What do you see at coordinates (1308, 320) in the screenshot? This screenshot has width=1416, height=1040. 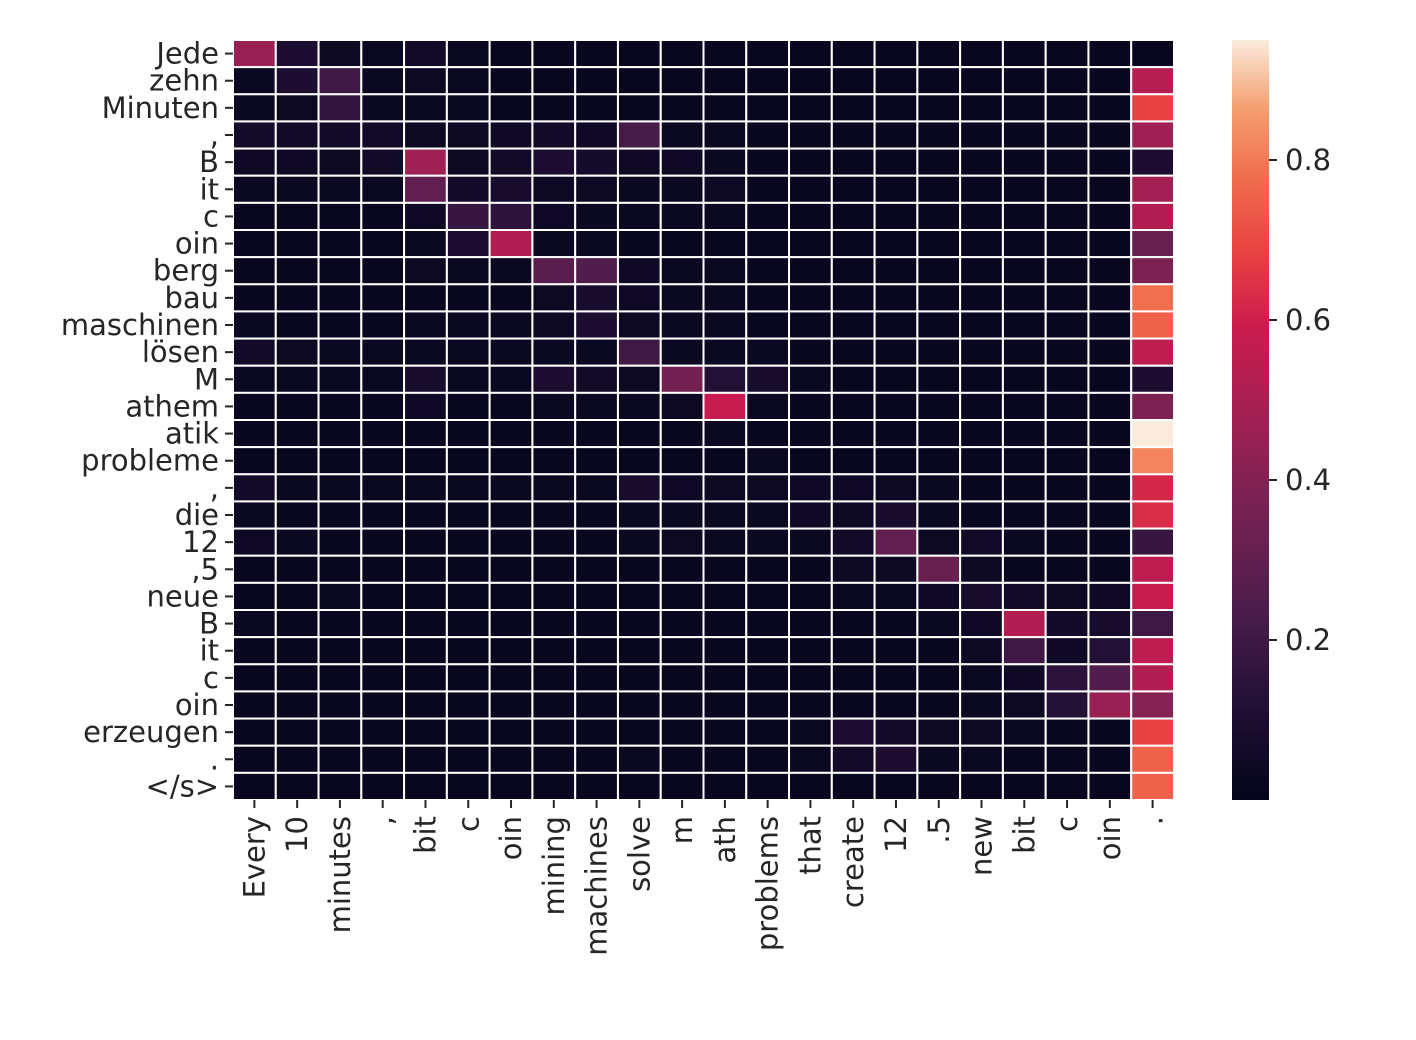 I see `colorbar-tick-label: 0.6` at bounding box center [1308, 320].